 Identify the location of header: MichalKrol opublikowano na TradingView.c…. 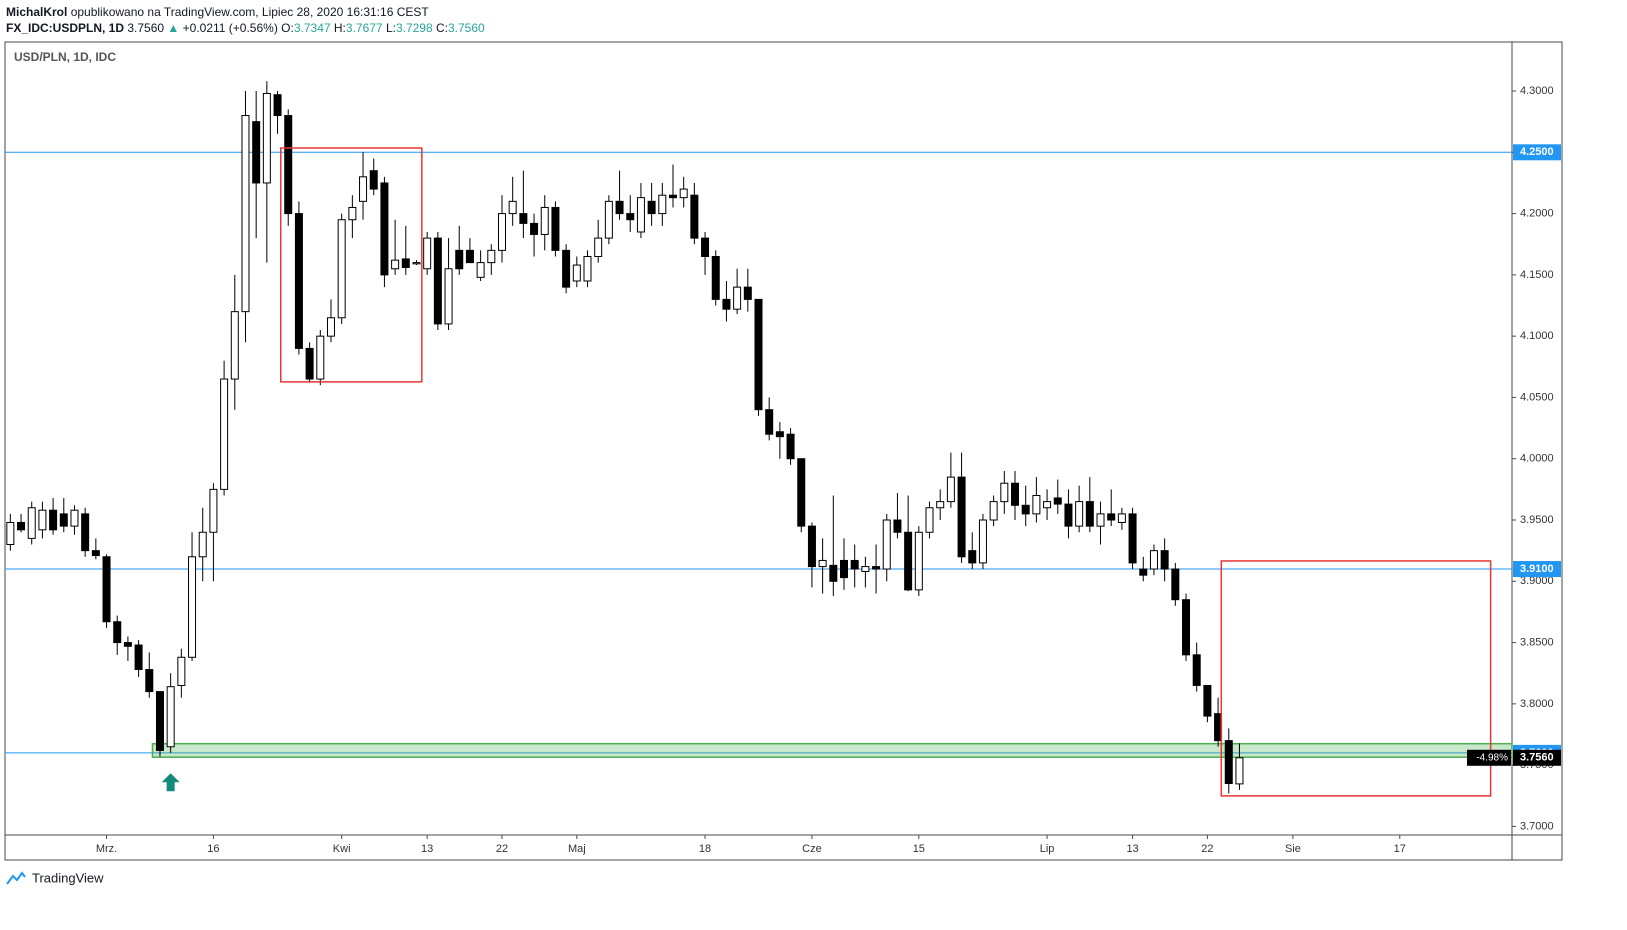
(245, 20).